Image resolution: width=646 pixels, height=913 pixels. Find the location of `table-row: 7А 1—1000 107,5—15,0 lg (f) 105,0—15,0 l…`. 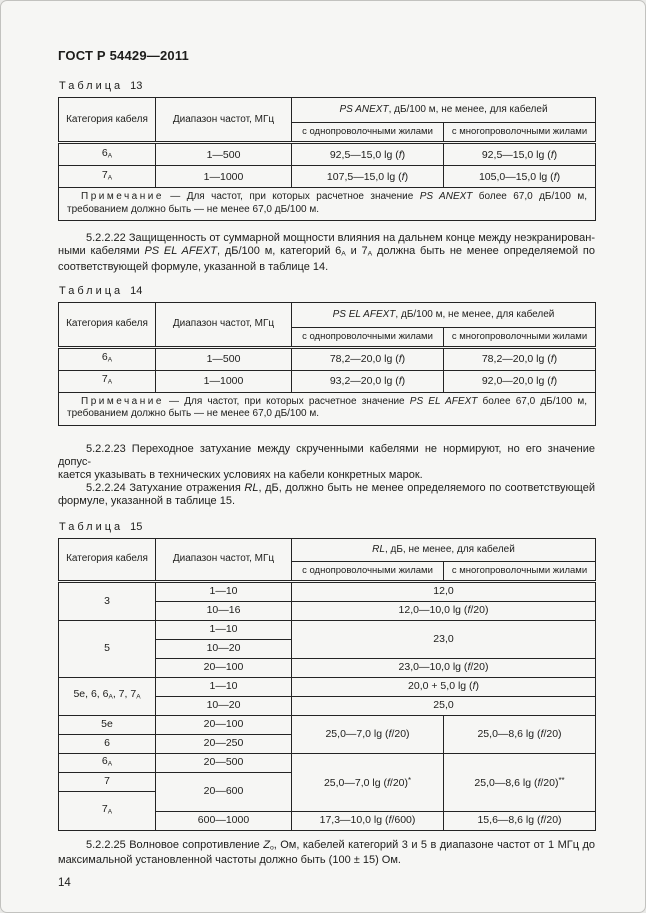

table-row: 7А 1—1000 107,5—15,0 lg (f) 105,0—15,0 l… is located at coordinates (327, 176).